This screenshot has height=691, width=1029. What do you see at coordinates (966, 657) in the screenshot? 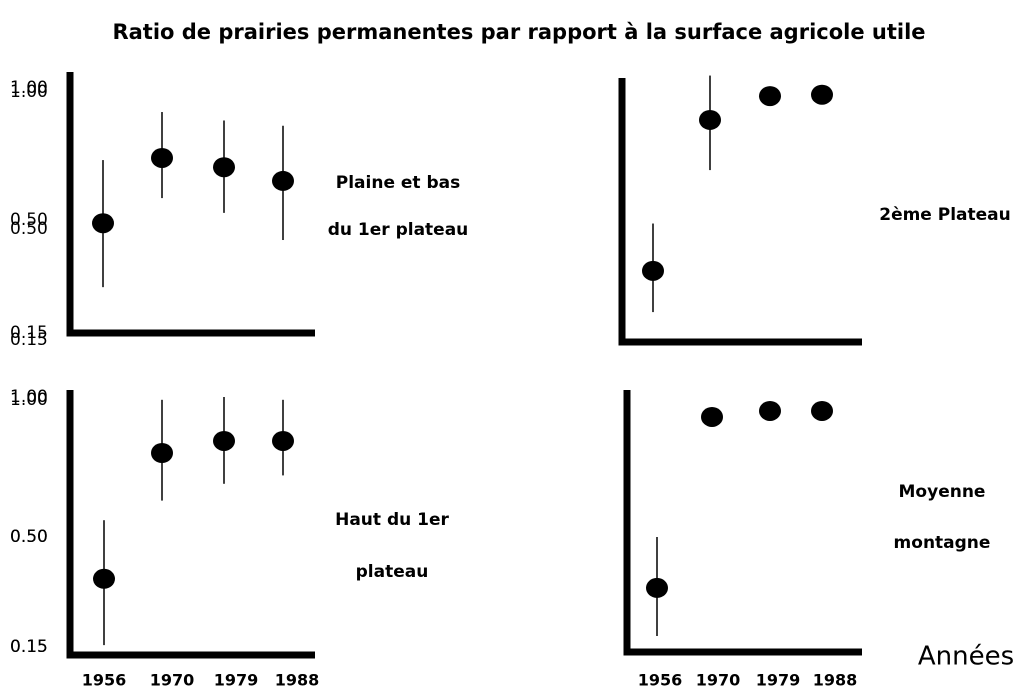
I see `x-axis-label: Années` at bounding box center [966, 657].